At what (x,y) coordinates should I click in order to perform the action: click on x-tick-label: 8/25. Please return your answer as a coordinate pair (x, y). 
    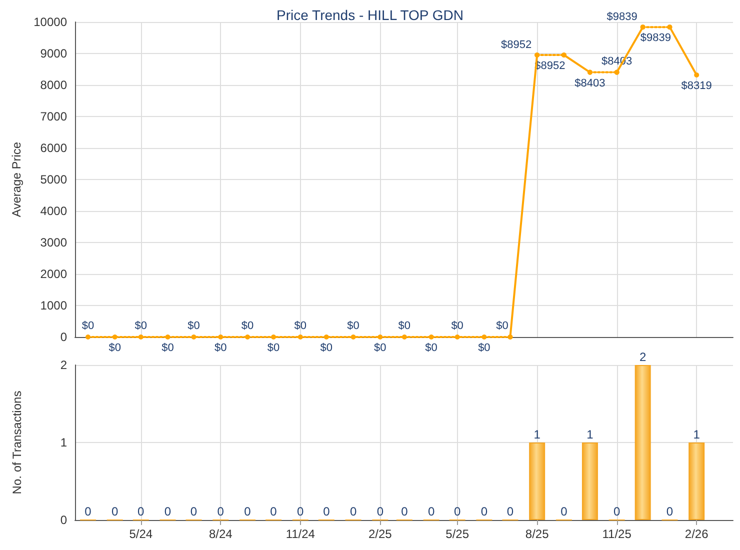
    Looking at the image, I should click on (537, 534).